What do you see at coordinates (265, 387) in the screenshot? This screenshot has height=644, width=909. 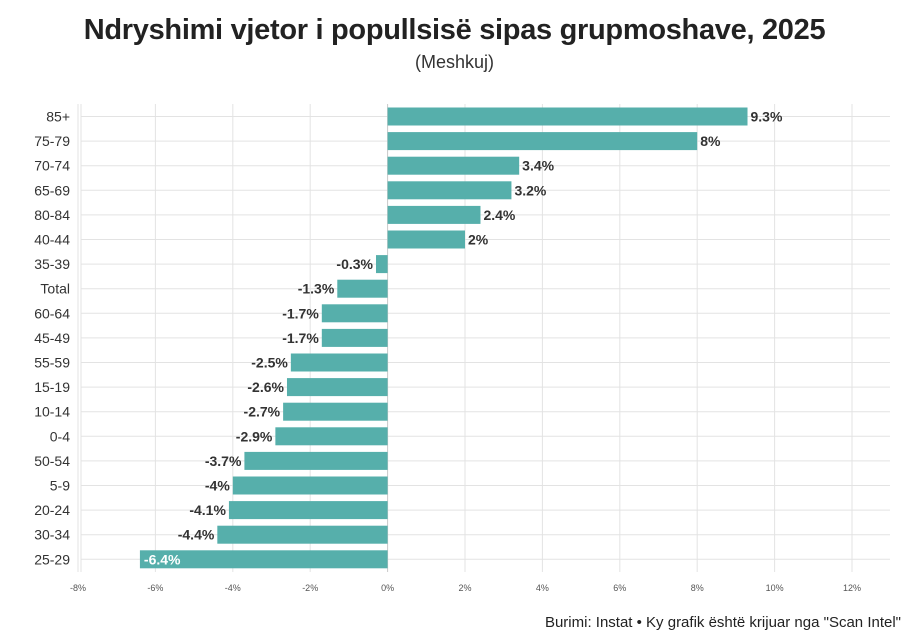 I see `data-label: -2.6%` at bounding box center [265, 387].